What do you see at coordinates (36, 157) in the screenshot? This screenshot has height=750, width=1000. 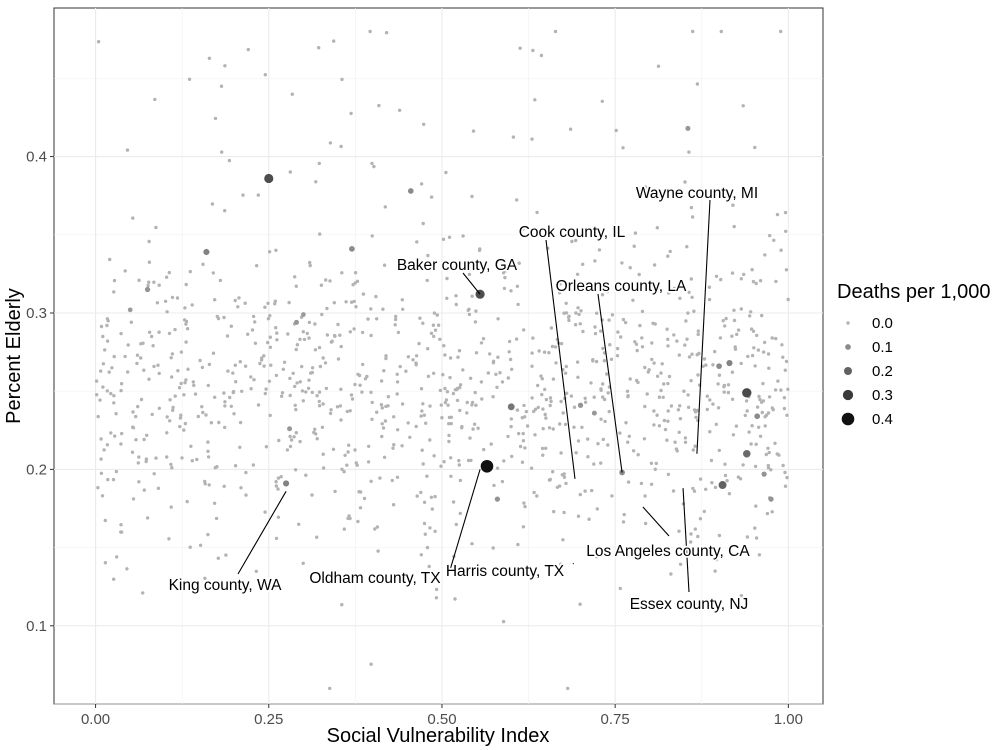 I see `y-tick-label: 0.4` at bounding box center [36, 157].